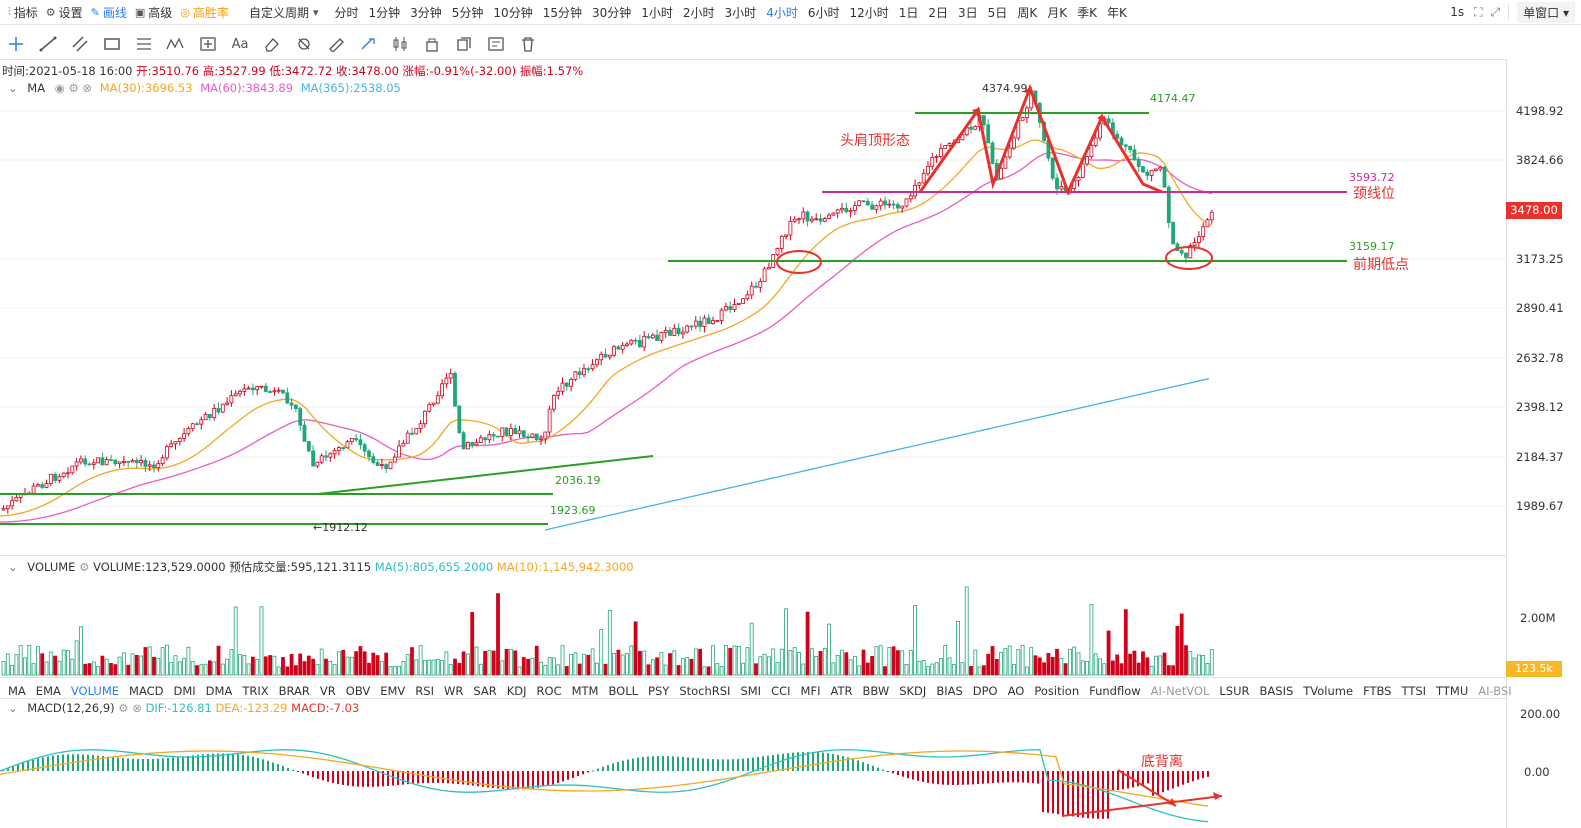 The image size is (1581, 828). I want to click on indicator-tab: BRAR, so click(294, 691).